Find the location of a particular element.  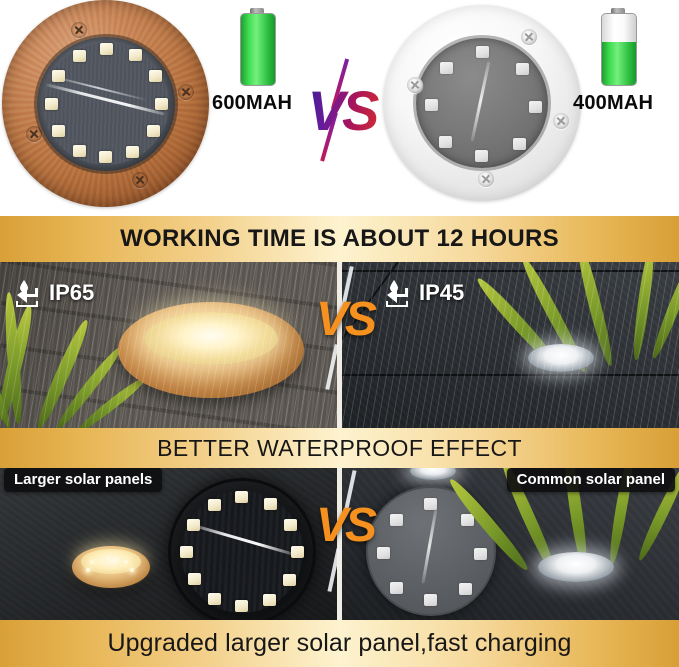

banner-working-time-text: WORKING TIME IS ABOUT 12 HOURS is located at coordinates (339, 238).